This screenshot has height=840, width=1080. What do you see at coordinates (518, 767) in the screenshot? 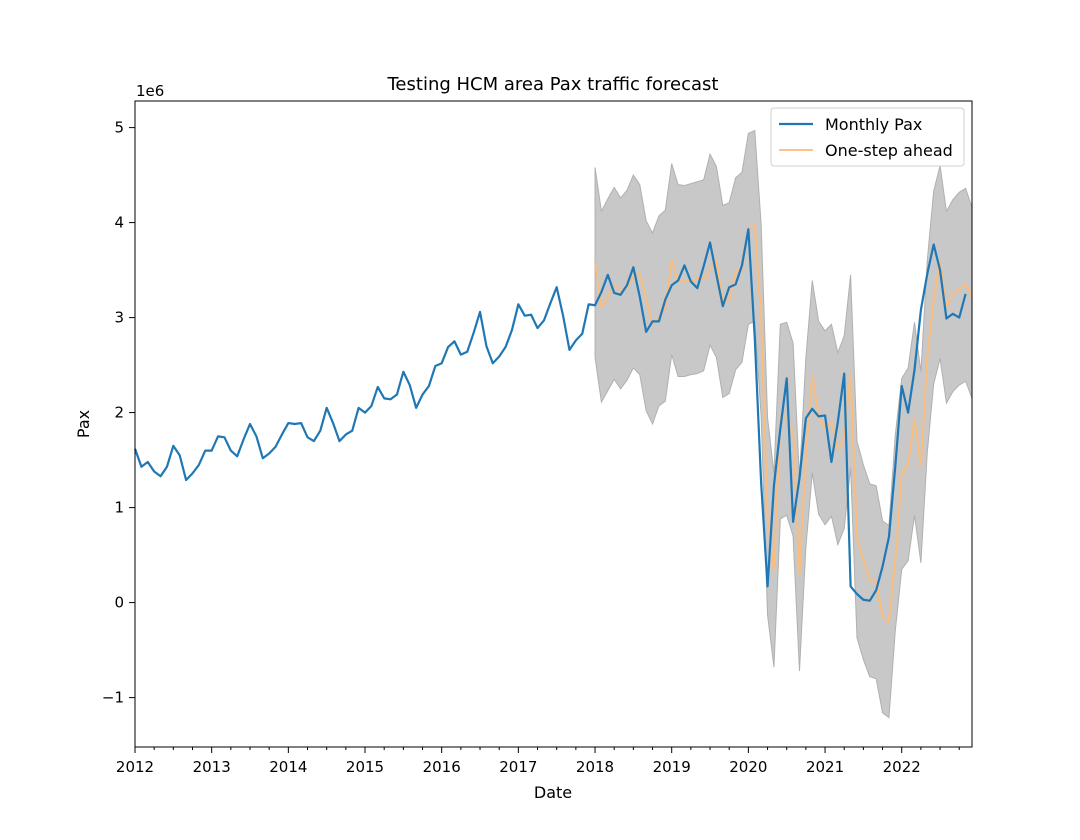
I see `x-tick-label: 2017` at bounding box center [518, 767].